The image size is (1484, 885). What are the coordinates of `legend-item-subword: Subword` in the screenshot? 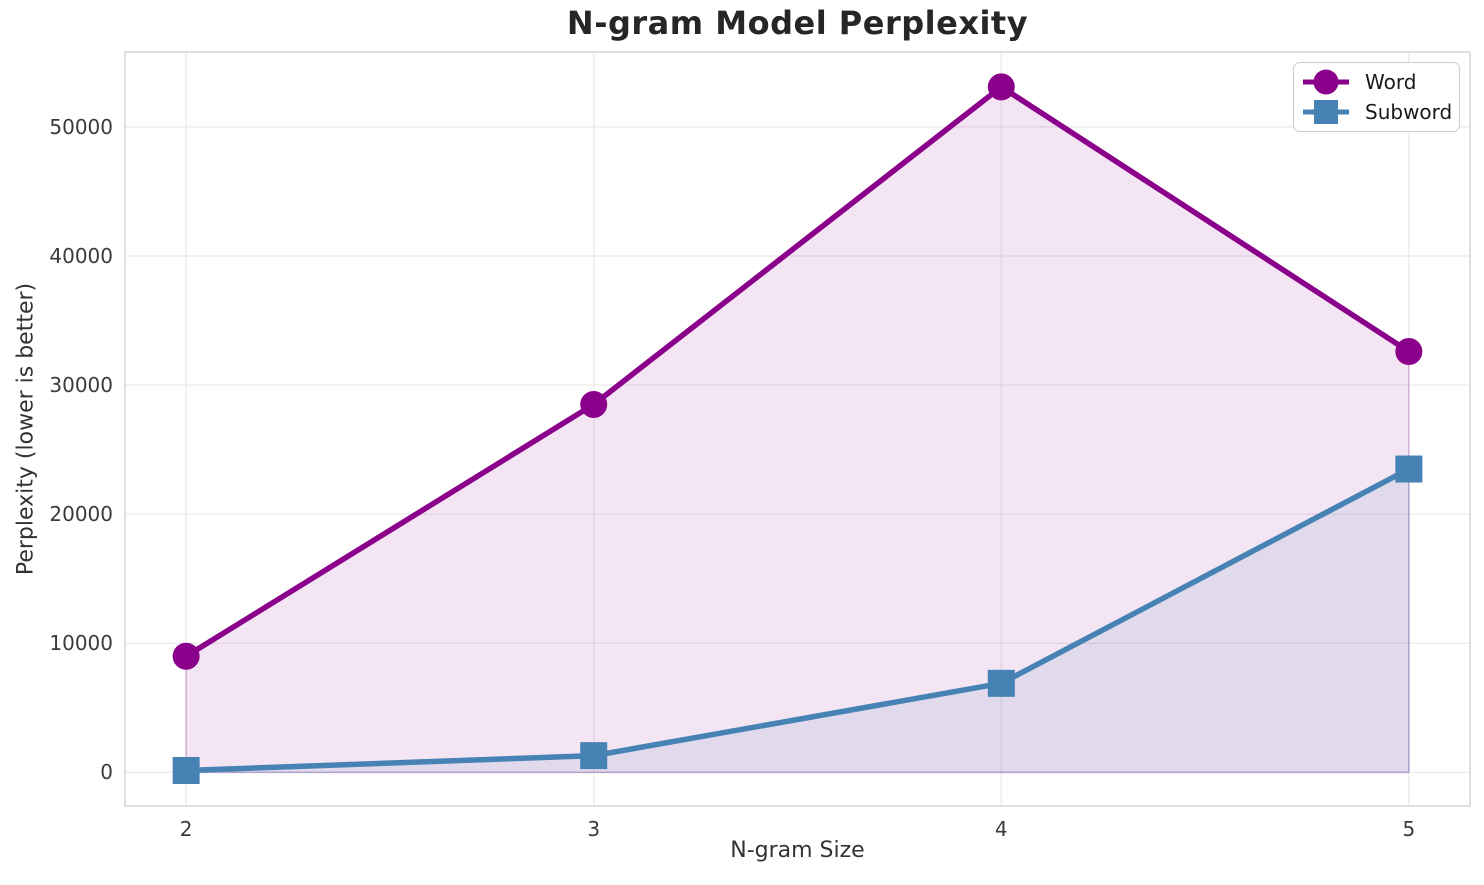 It's located at (1376, 112).